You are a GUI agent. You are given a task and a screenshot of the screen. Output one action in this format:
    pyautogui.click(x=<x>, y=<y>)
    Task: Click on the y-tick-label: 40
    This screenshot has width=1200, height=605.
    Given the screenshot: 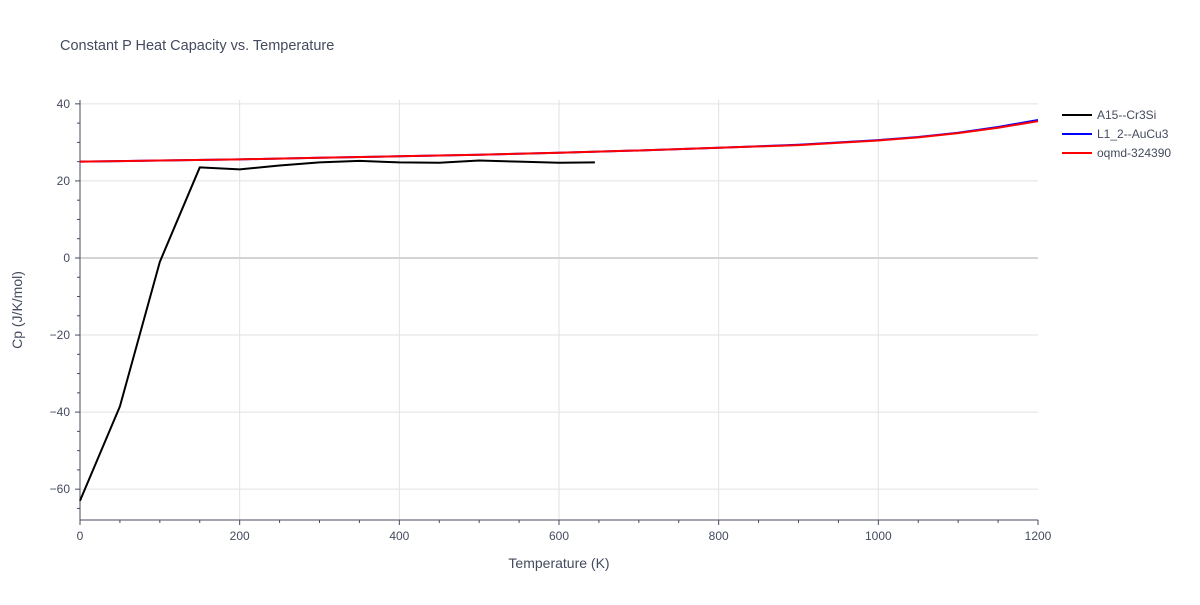 What is the action you would take?
    pyautogui.click(x=64, y=104)
    